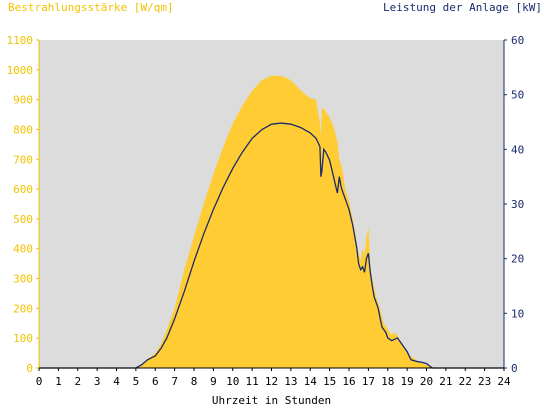 The width and height of the screenshot is (544, 408). What do you see at coordinates (329, 381) in the screenshot?
I see `x-tick-label: 15` at bounding box center [329, 381].